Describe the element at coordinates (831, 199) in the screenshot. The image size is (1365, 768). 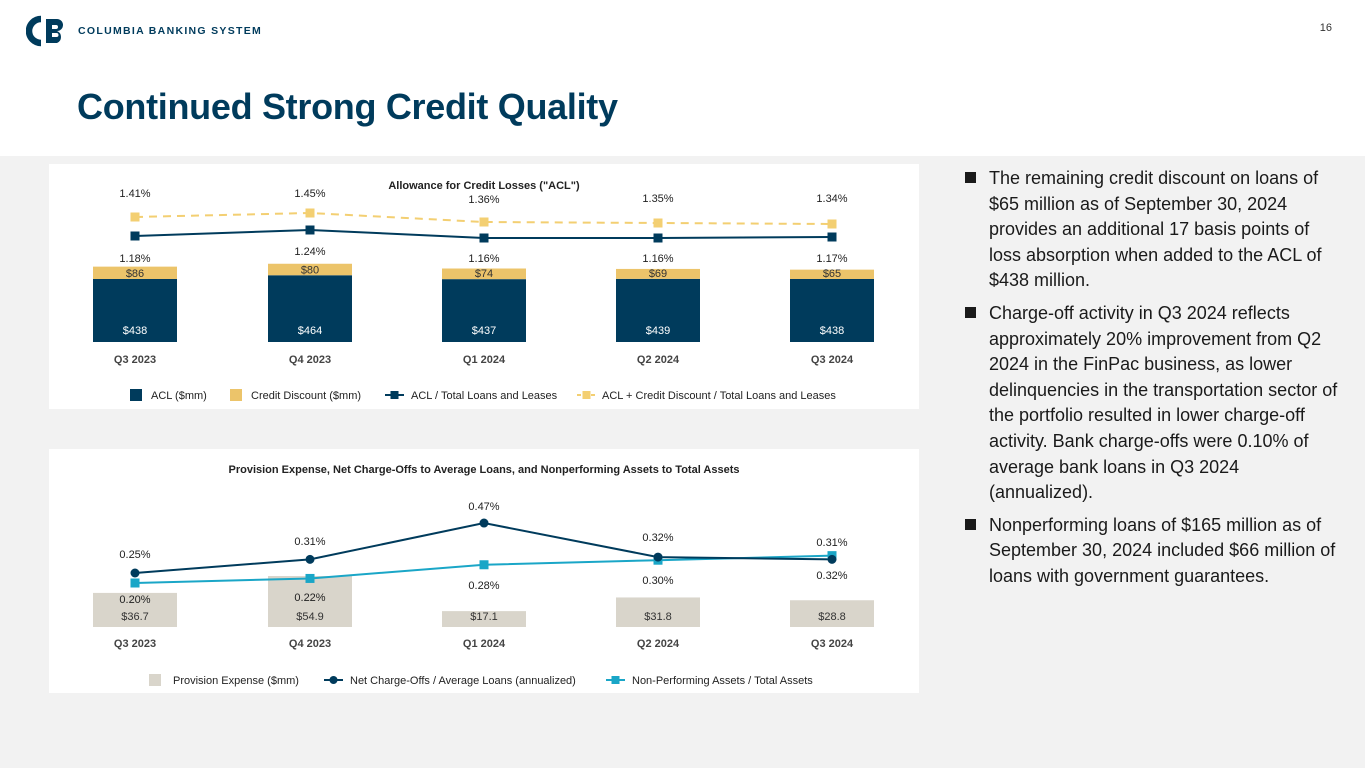
I see `acl-plus-discount-label: 1.34%` at that location.